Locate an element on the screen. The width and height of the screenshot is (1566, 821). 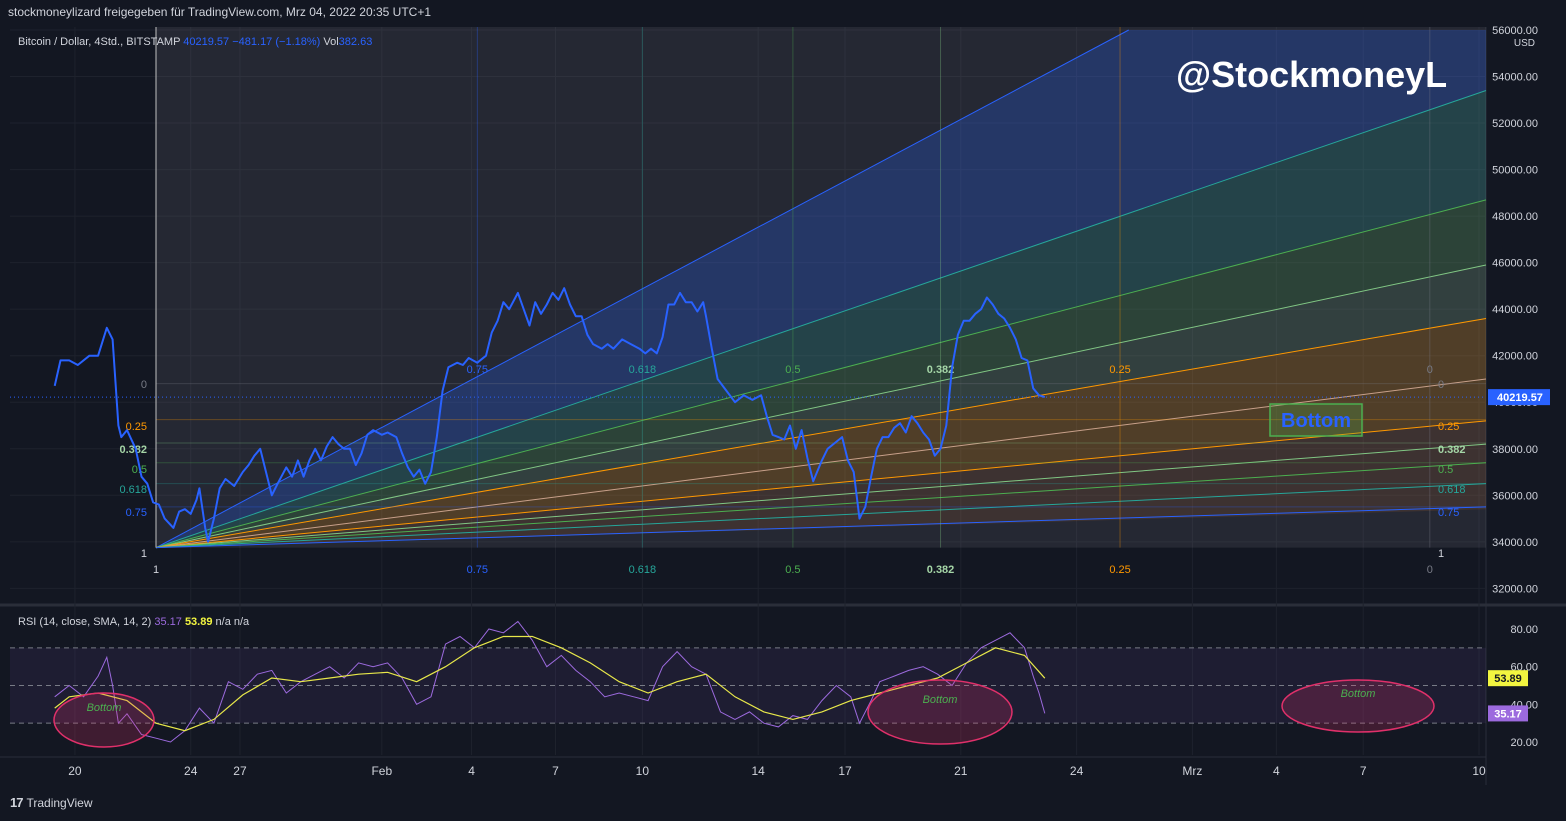
footer-brand: 17 TradingView is located at coordinates (51, 802).